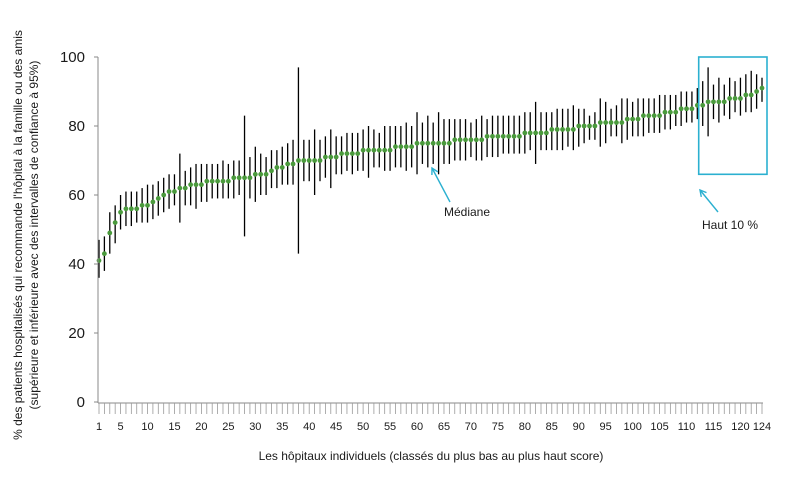 This screenshot has height=480, width=800. What do you see at coordinates (174, 427) in the screenshot?
I see `x-tick-label: 15` at bounding box center [174, 427].